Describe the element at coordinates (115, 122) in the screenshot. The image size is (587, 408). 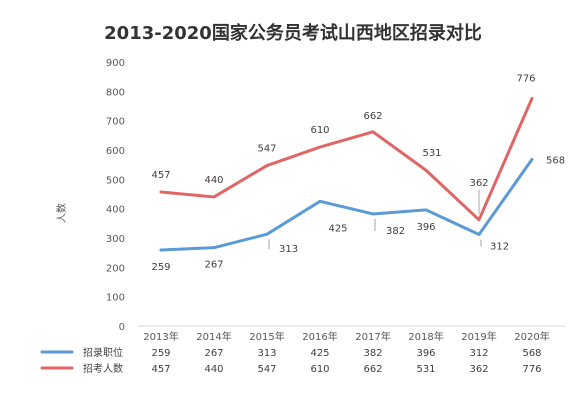
I see `y-tick-label: 700` at that location.